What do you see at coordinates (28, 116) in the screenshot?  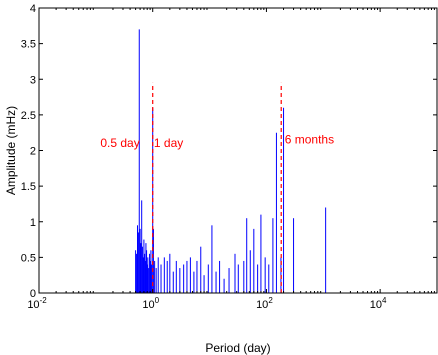 I see `y-tick-label: 2.5` at bounding box center [28, 116].